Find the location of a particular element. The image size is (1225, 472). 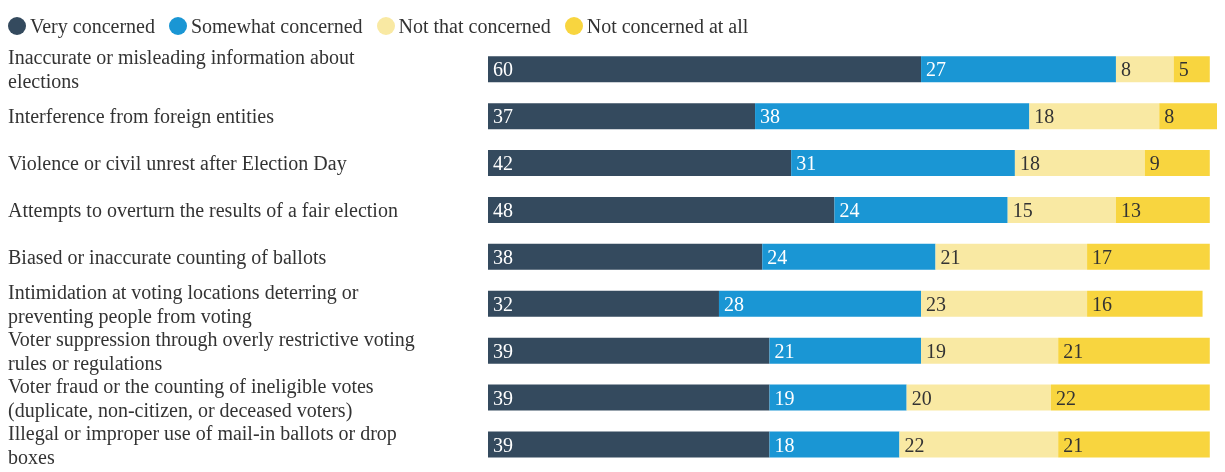

data-label: 31 is located at coordinates (806, 163).